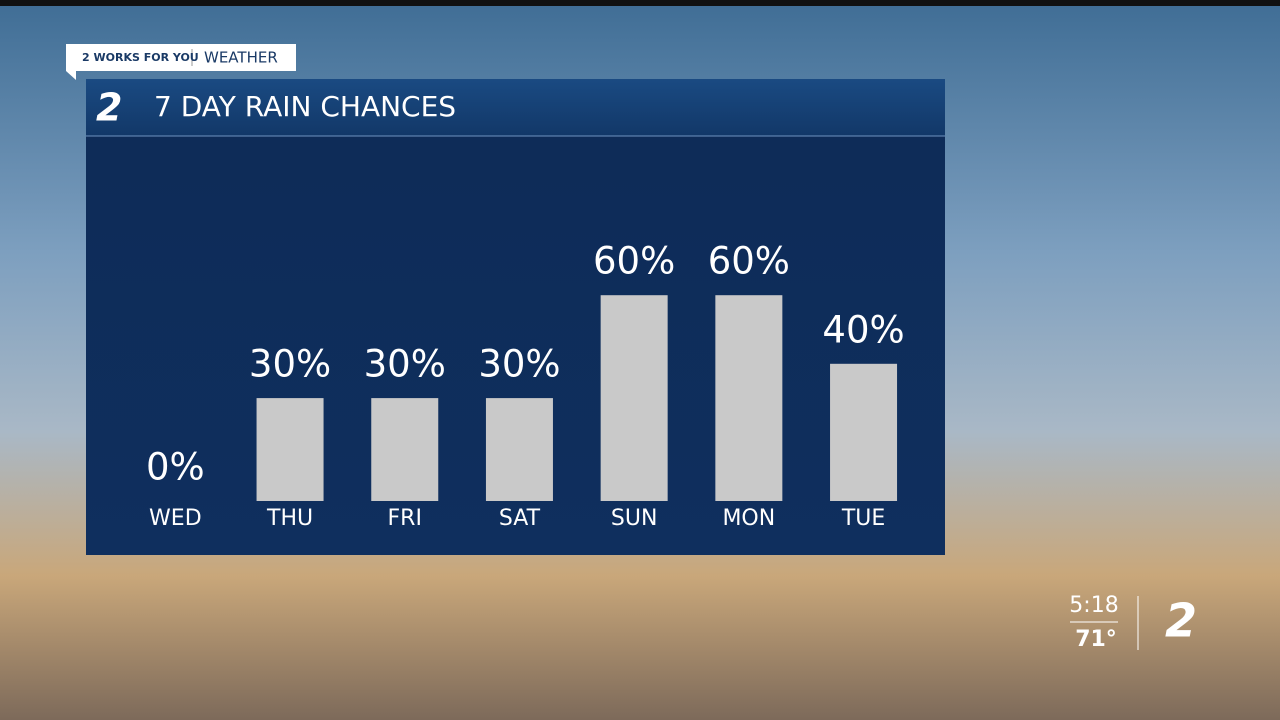 The width and height of the screenshot is (1280, 720). What do you see at coordinates (520, 518) in the screenshot?
I see `x-tick-label: SAT` at bounding box center [520, 518].